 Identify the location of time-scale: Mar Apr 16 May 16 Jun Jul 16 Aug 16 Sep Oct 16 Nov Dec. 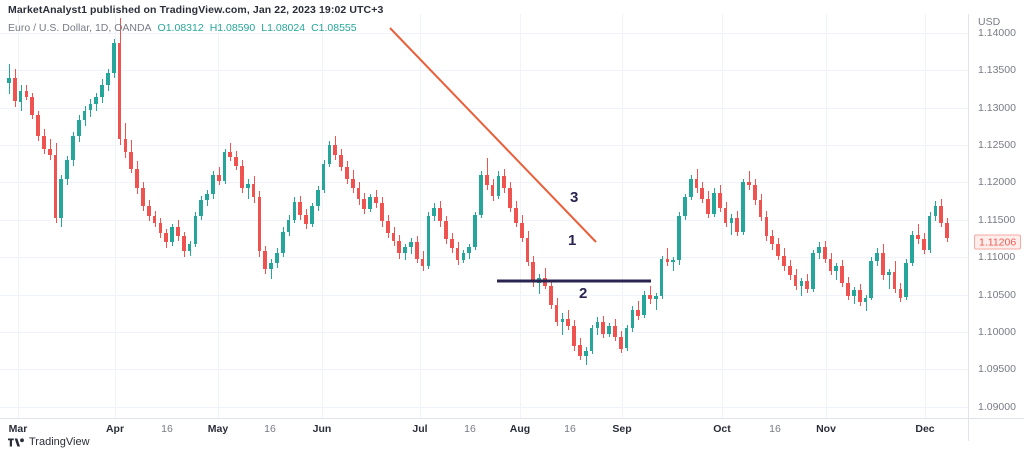
(512, 429).